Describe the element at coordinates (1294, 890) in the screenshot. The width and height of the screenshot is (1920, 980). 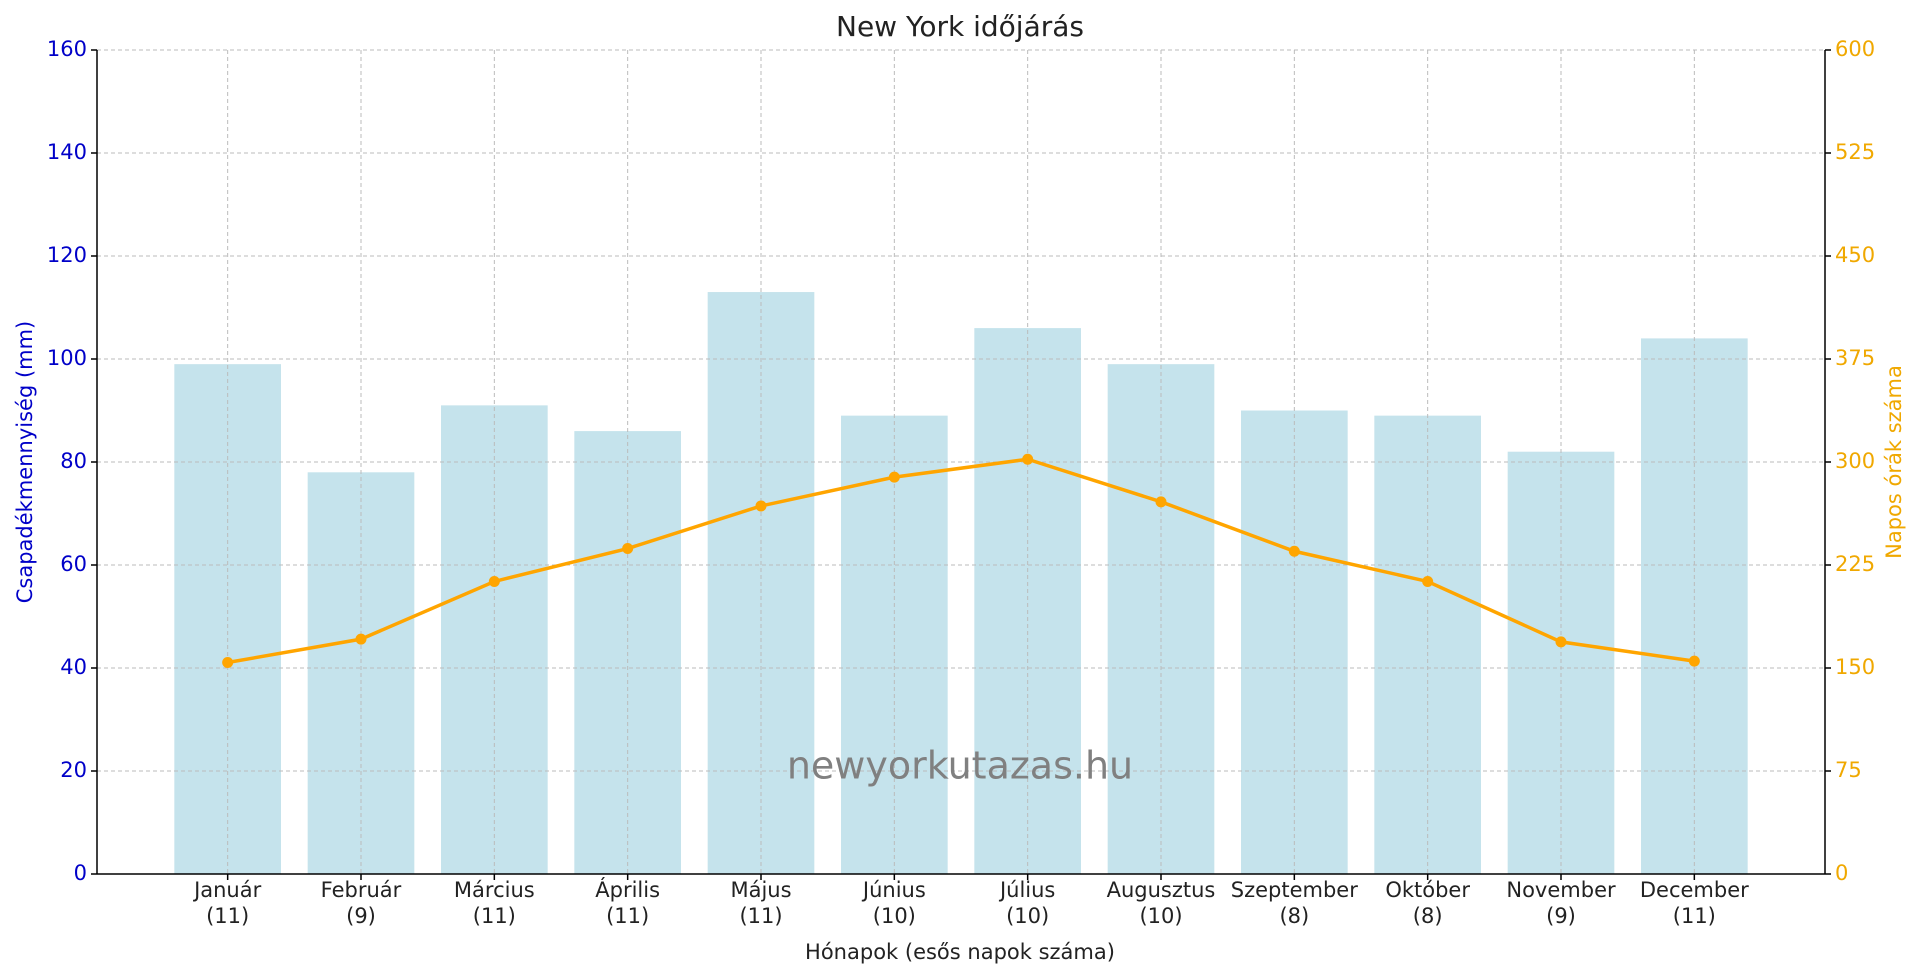
I see `x-tick-label: Szeptember` at that location.